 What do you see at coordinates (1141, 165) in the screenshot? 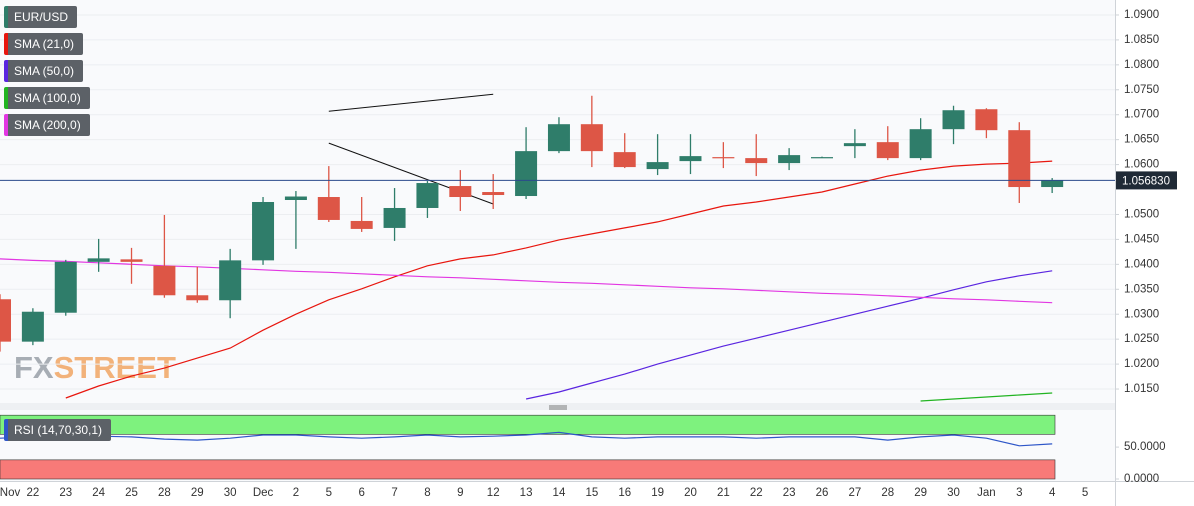
I see `y-tick-label: 1.0600` at bounding box center [1141, 165].